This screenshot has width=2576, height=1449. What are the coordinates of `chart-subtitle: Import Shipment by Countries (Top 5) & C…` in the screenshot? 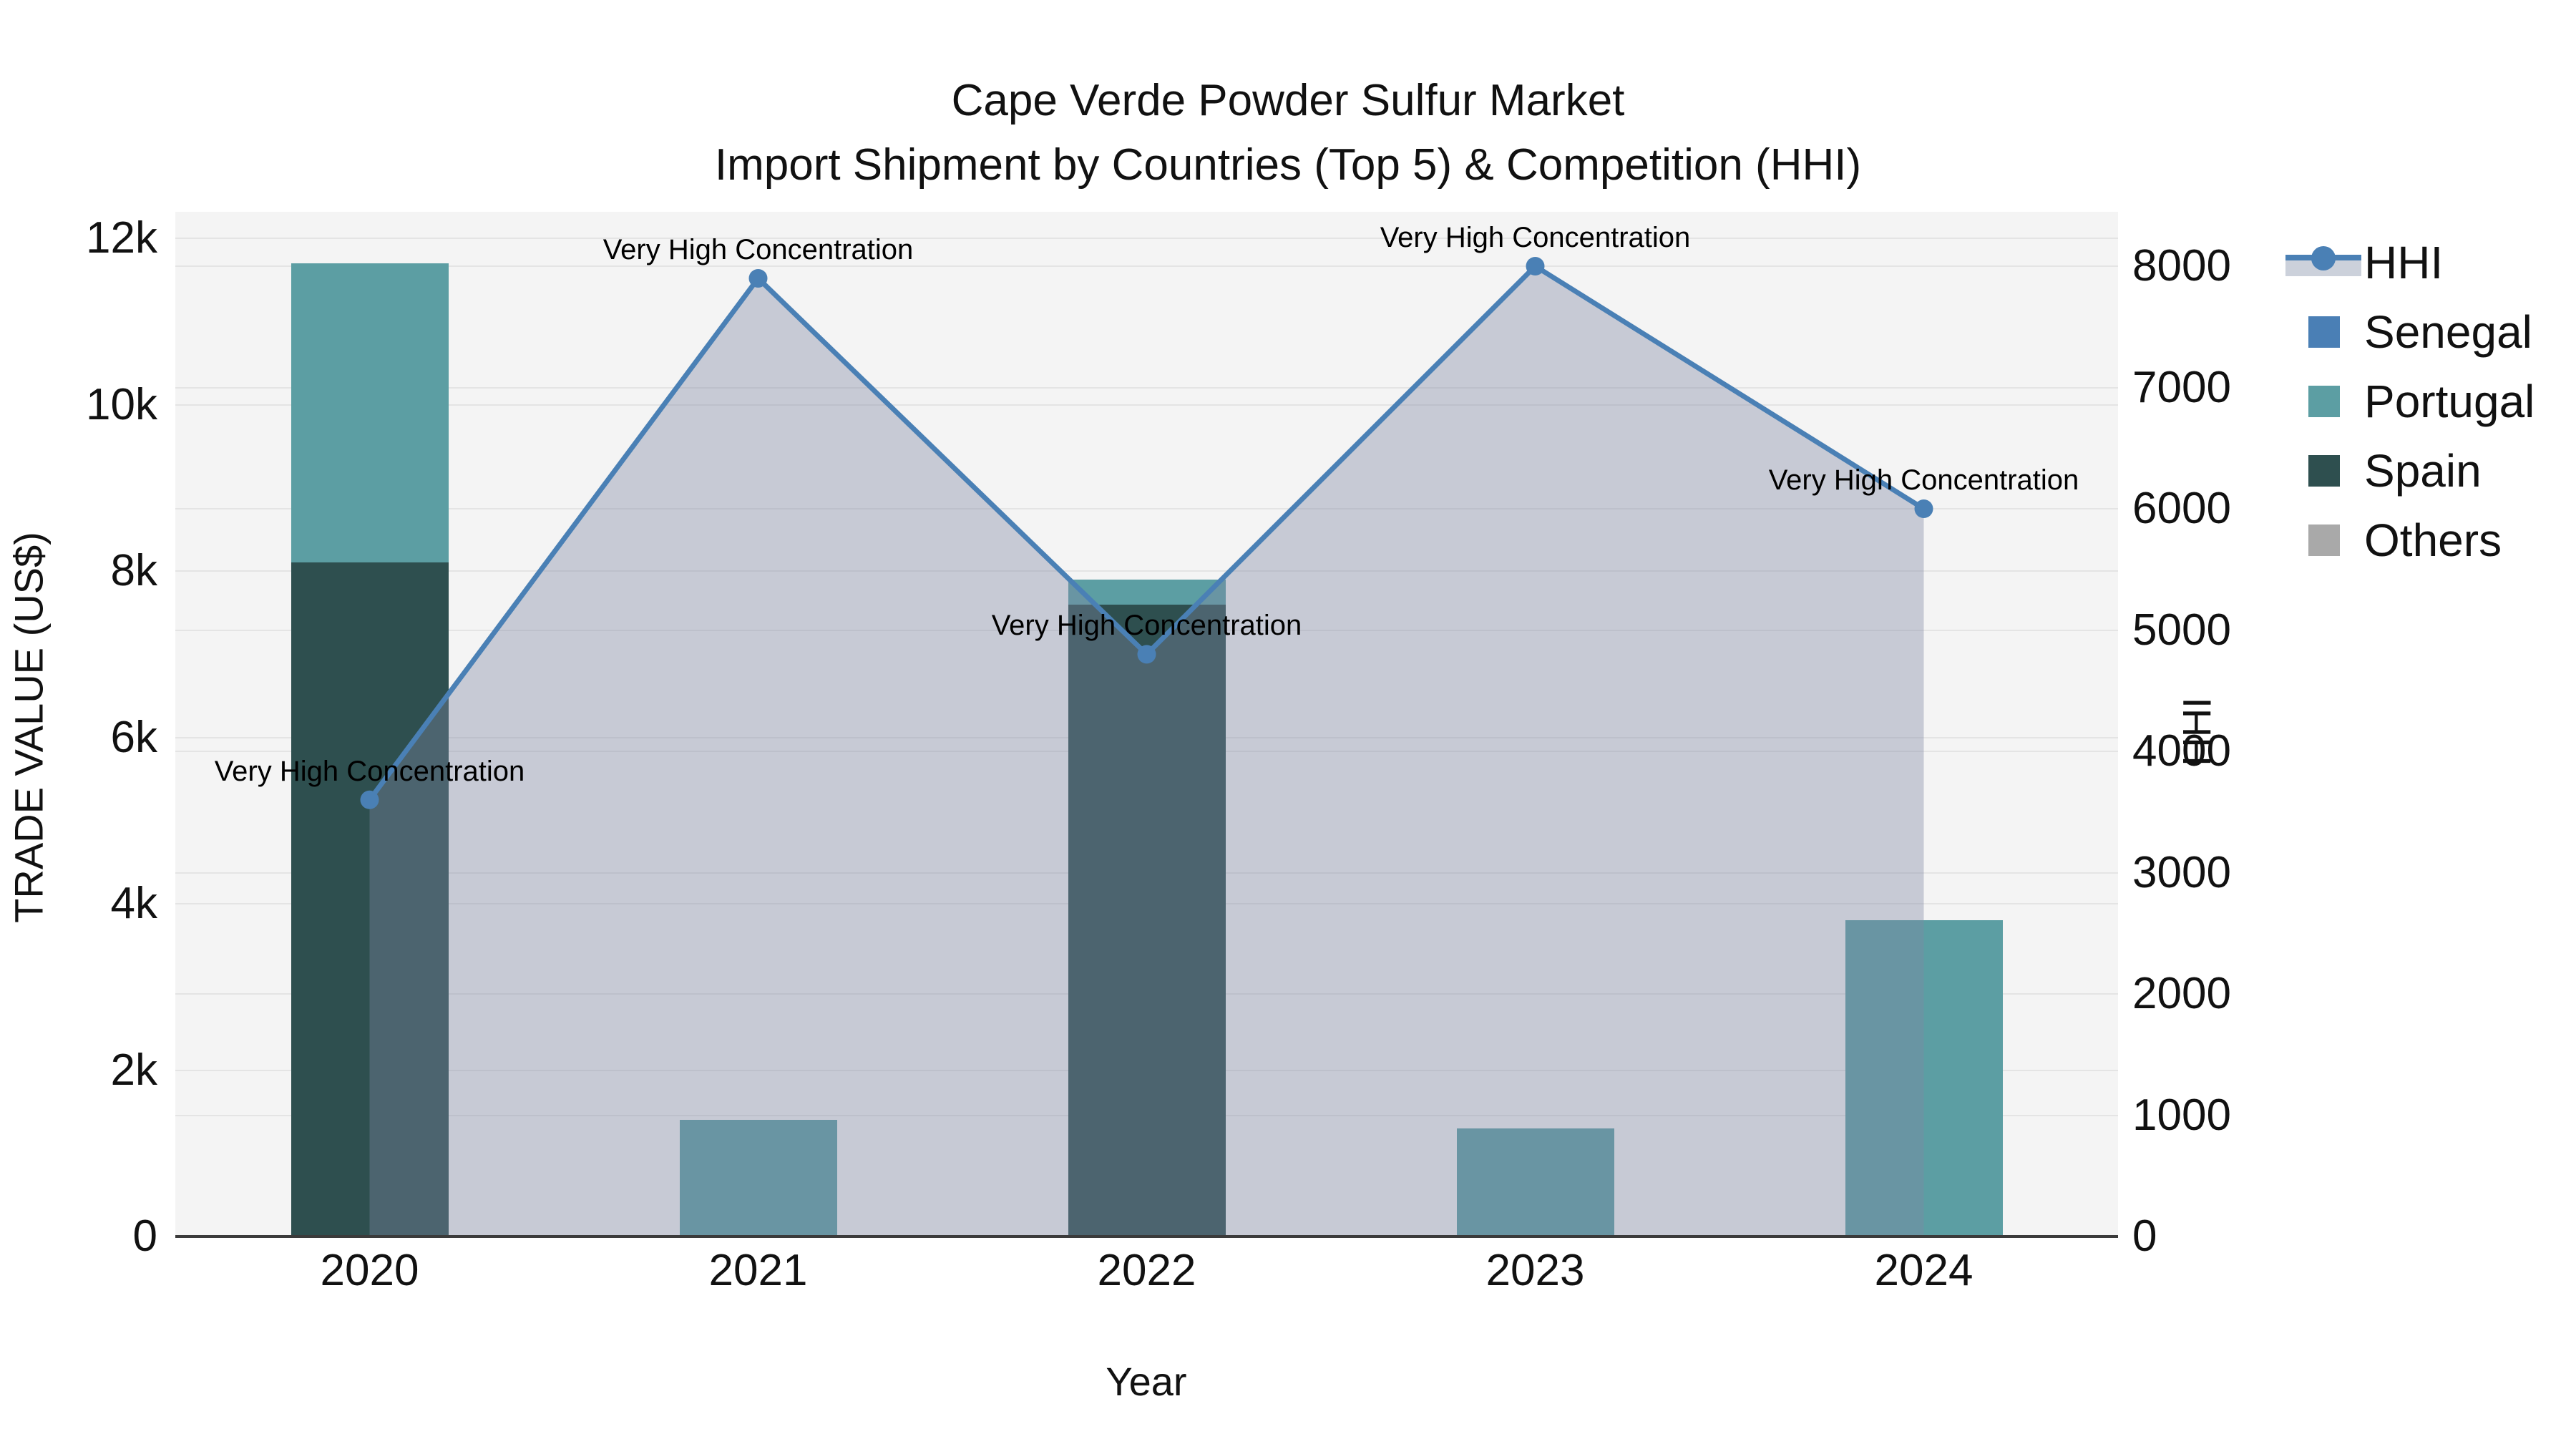 It's located at (1288, 165).